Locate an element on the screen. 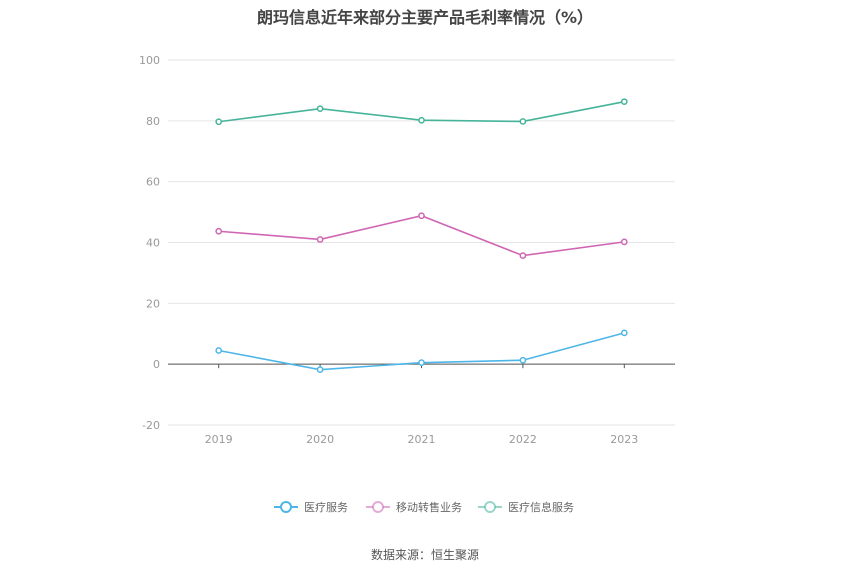 Image resolution: width=850 pixels, height=575 pixels. x-tick-label: 2022 is located at coordinates (523, 439).